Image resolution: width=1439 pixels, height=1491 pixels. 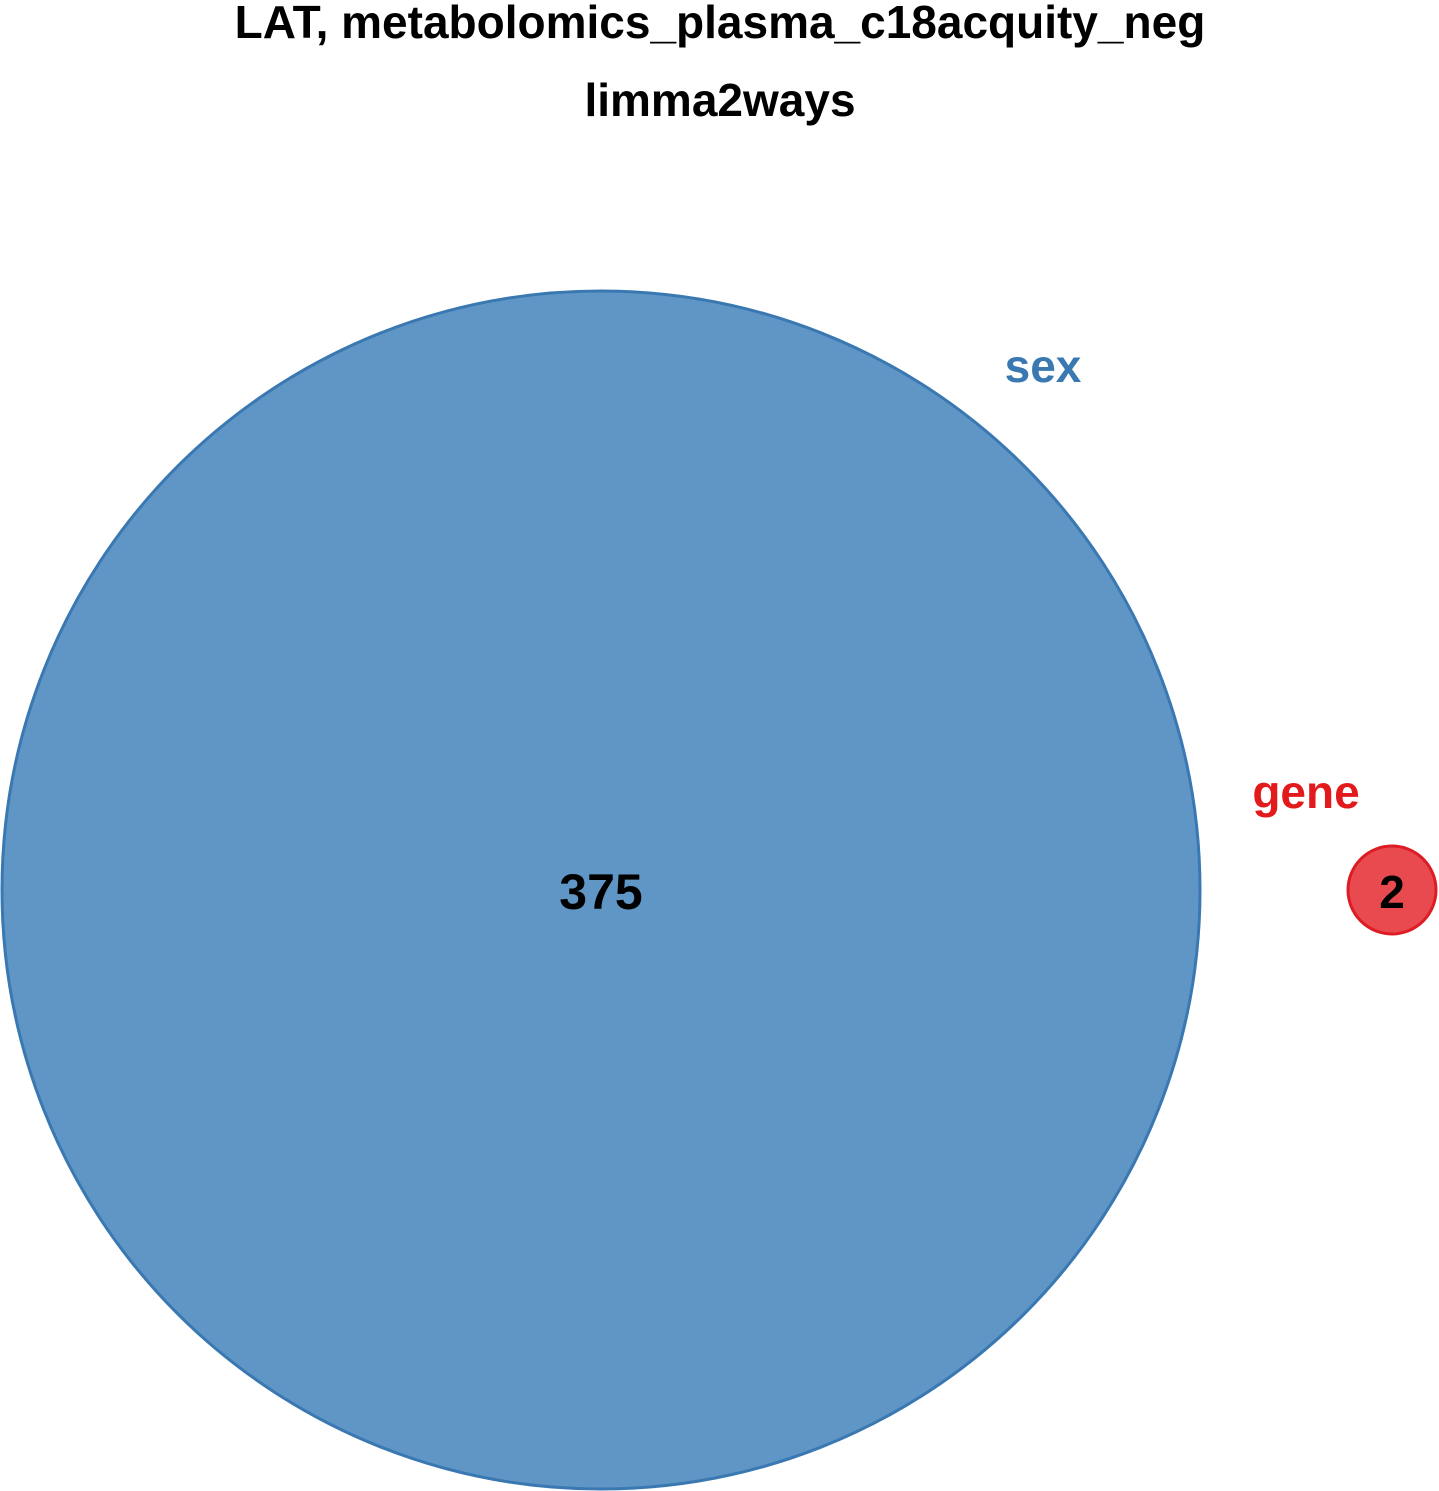 What do you see at coordinates (1043, 366) in the screenshot?
I see `sex-set-label: sex` at bounding box center [1043, 366].